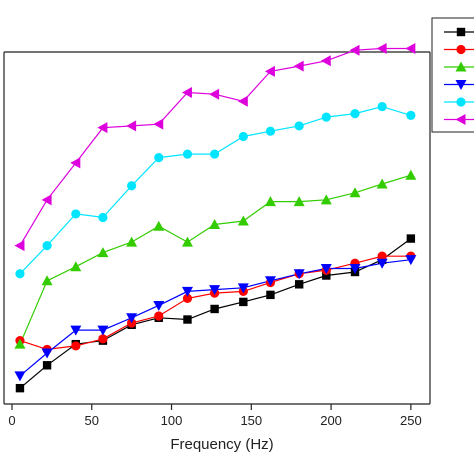 This screenshot has height=474, width=474. What do you see at coordinates (172, 420) in the screenshot?
I see `x-tick-label: 100` at bounding box center [172, 420].